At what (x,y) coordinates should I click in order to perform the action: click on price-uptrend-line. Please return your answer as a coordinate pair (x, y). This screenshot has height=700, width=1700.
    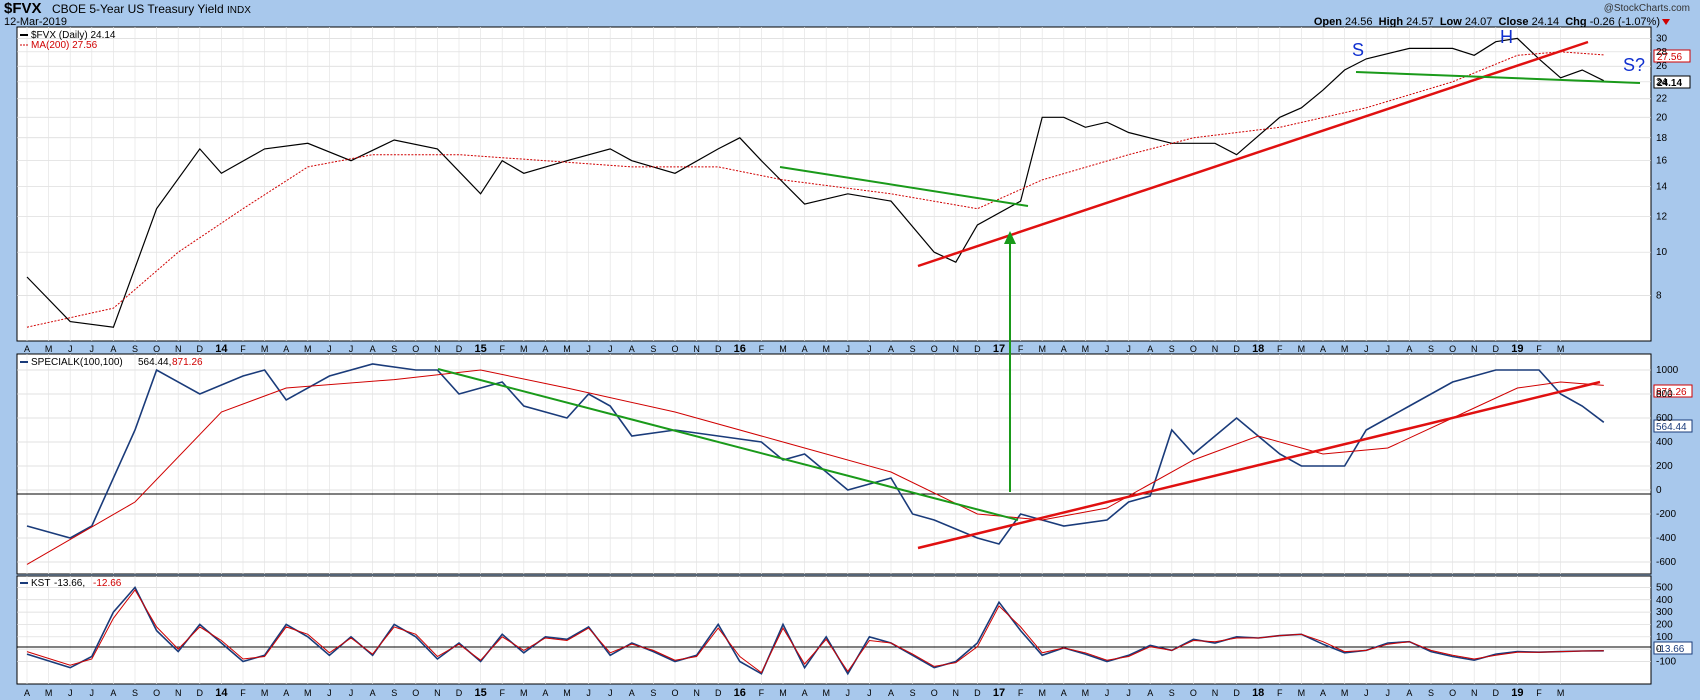
    Looking at the image, I should click on (1253, 154).